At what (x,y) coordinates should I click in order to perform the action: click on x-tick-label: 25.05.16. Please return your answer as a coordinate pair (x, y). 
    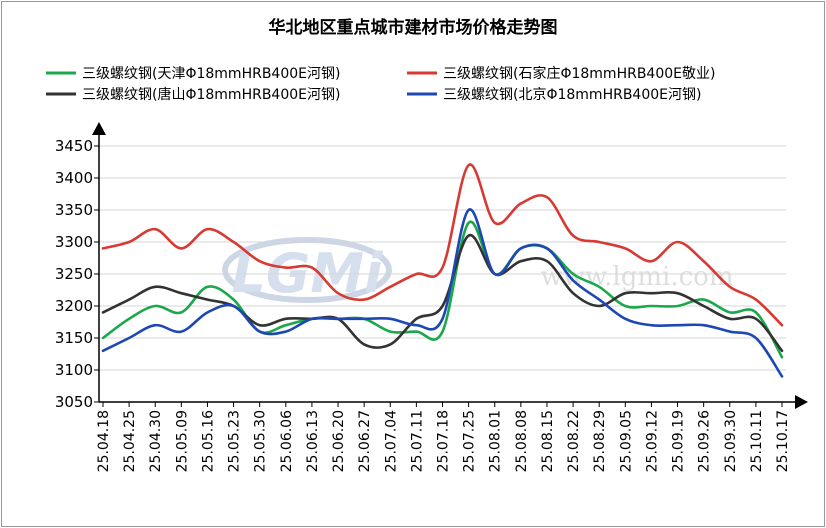
    Looking at the image, I should click on (208, 441).